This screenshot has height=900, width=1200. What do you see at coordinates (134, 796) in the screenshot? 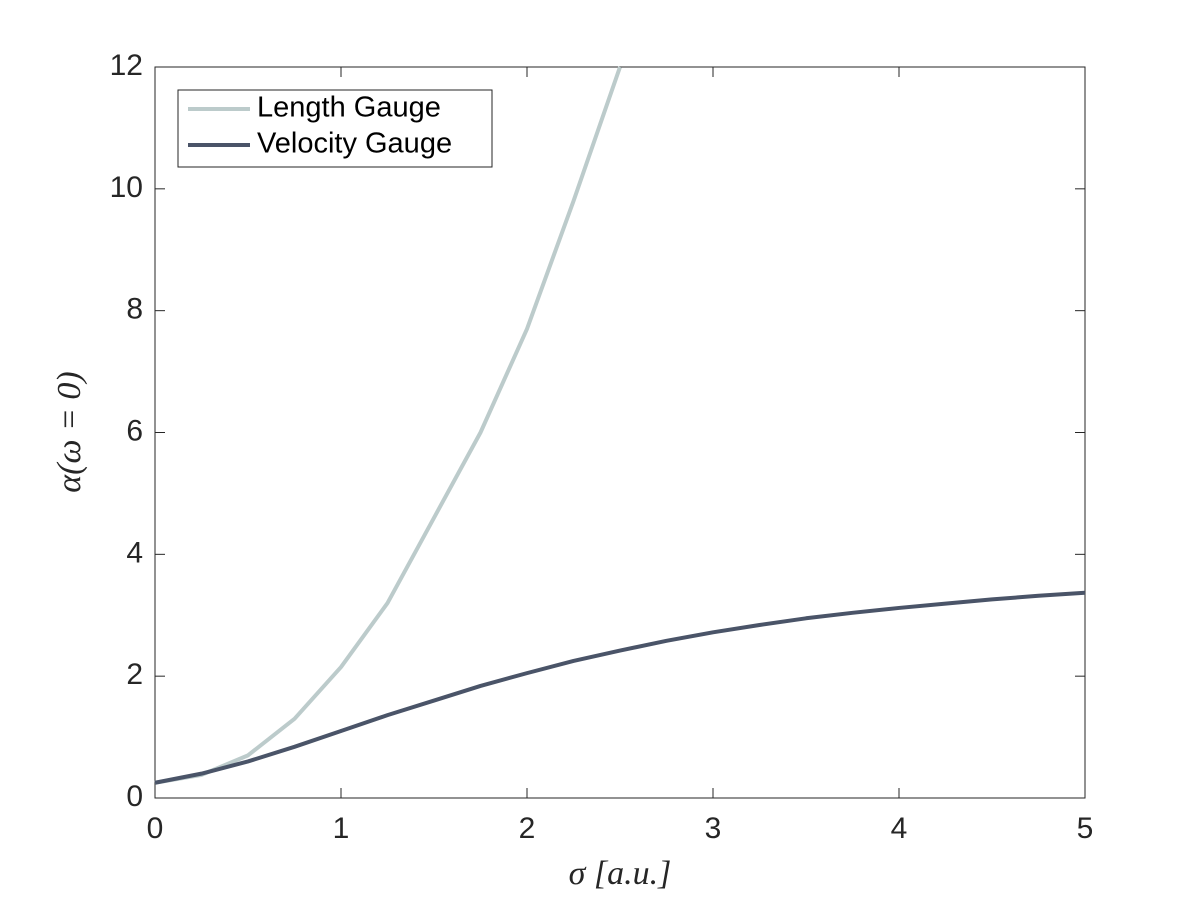
I see `y-tick-label: 0` at bounding box center [134, 796].